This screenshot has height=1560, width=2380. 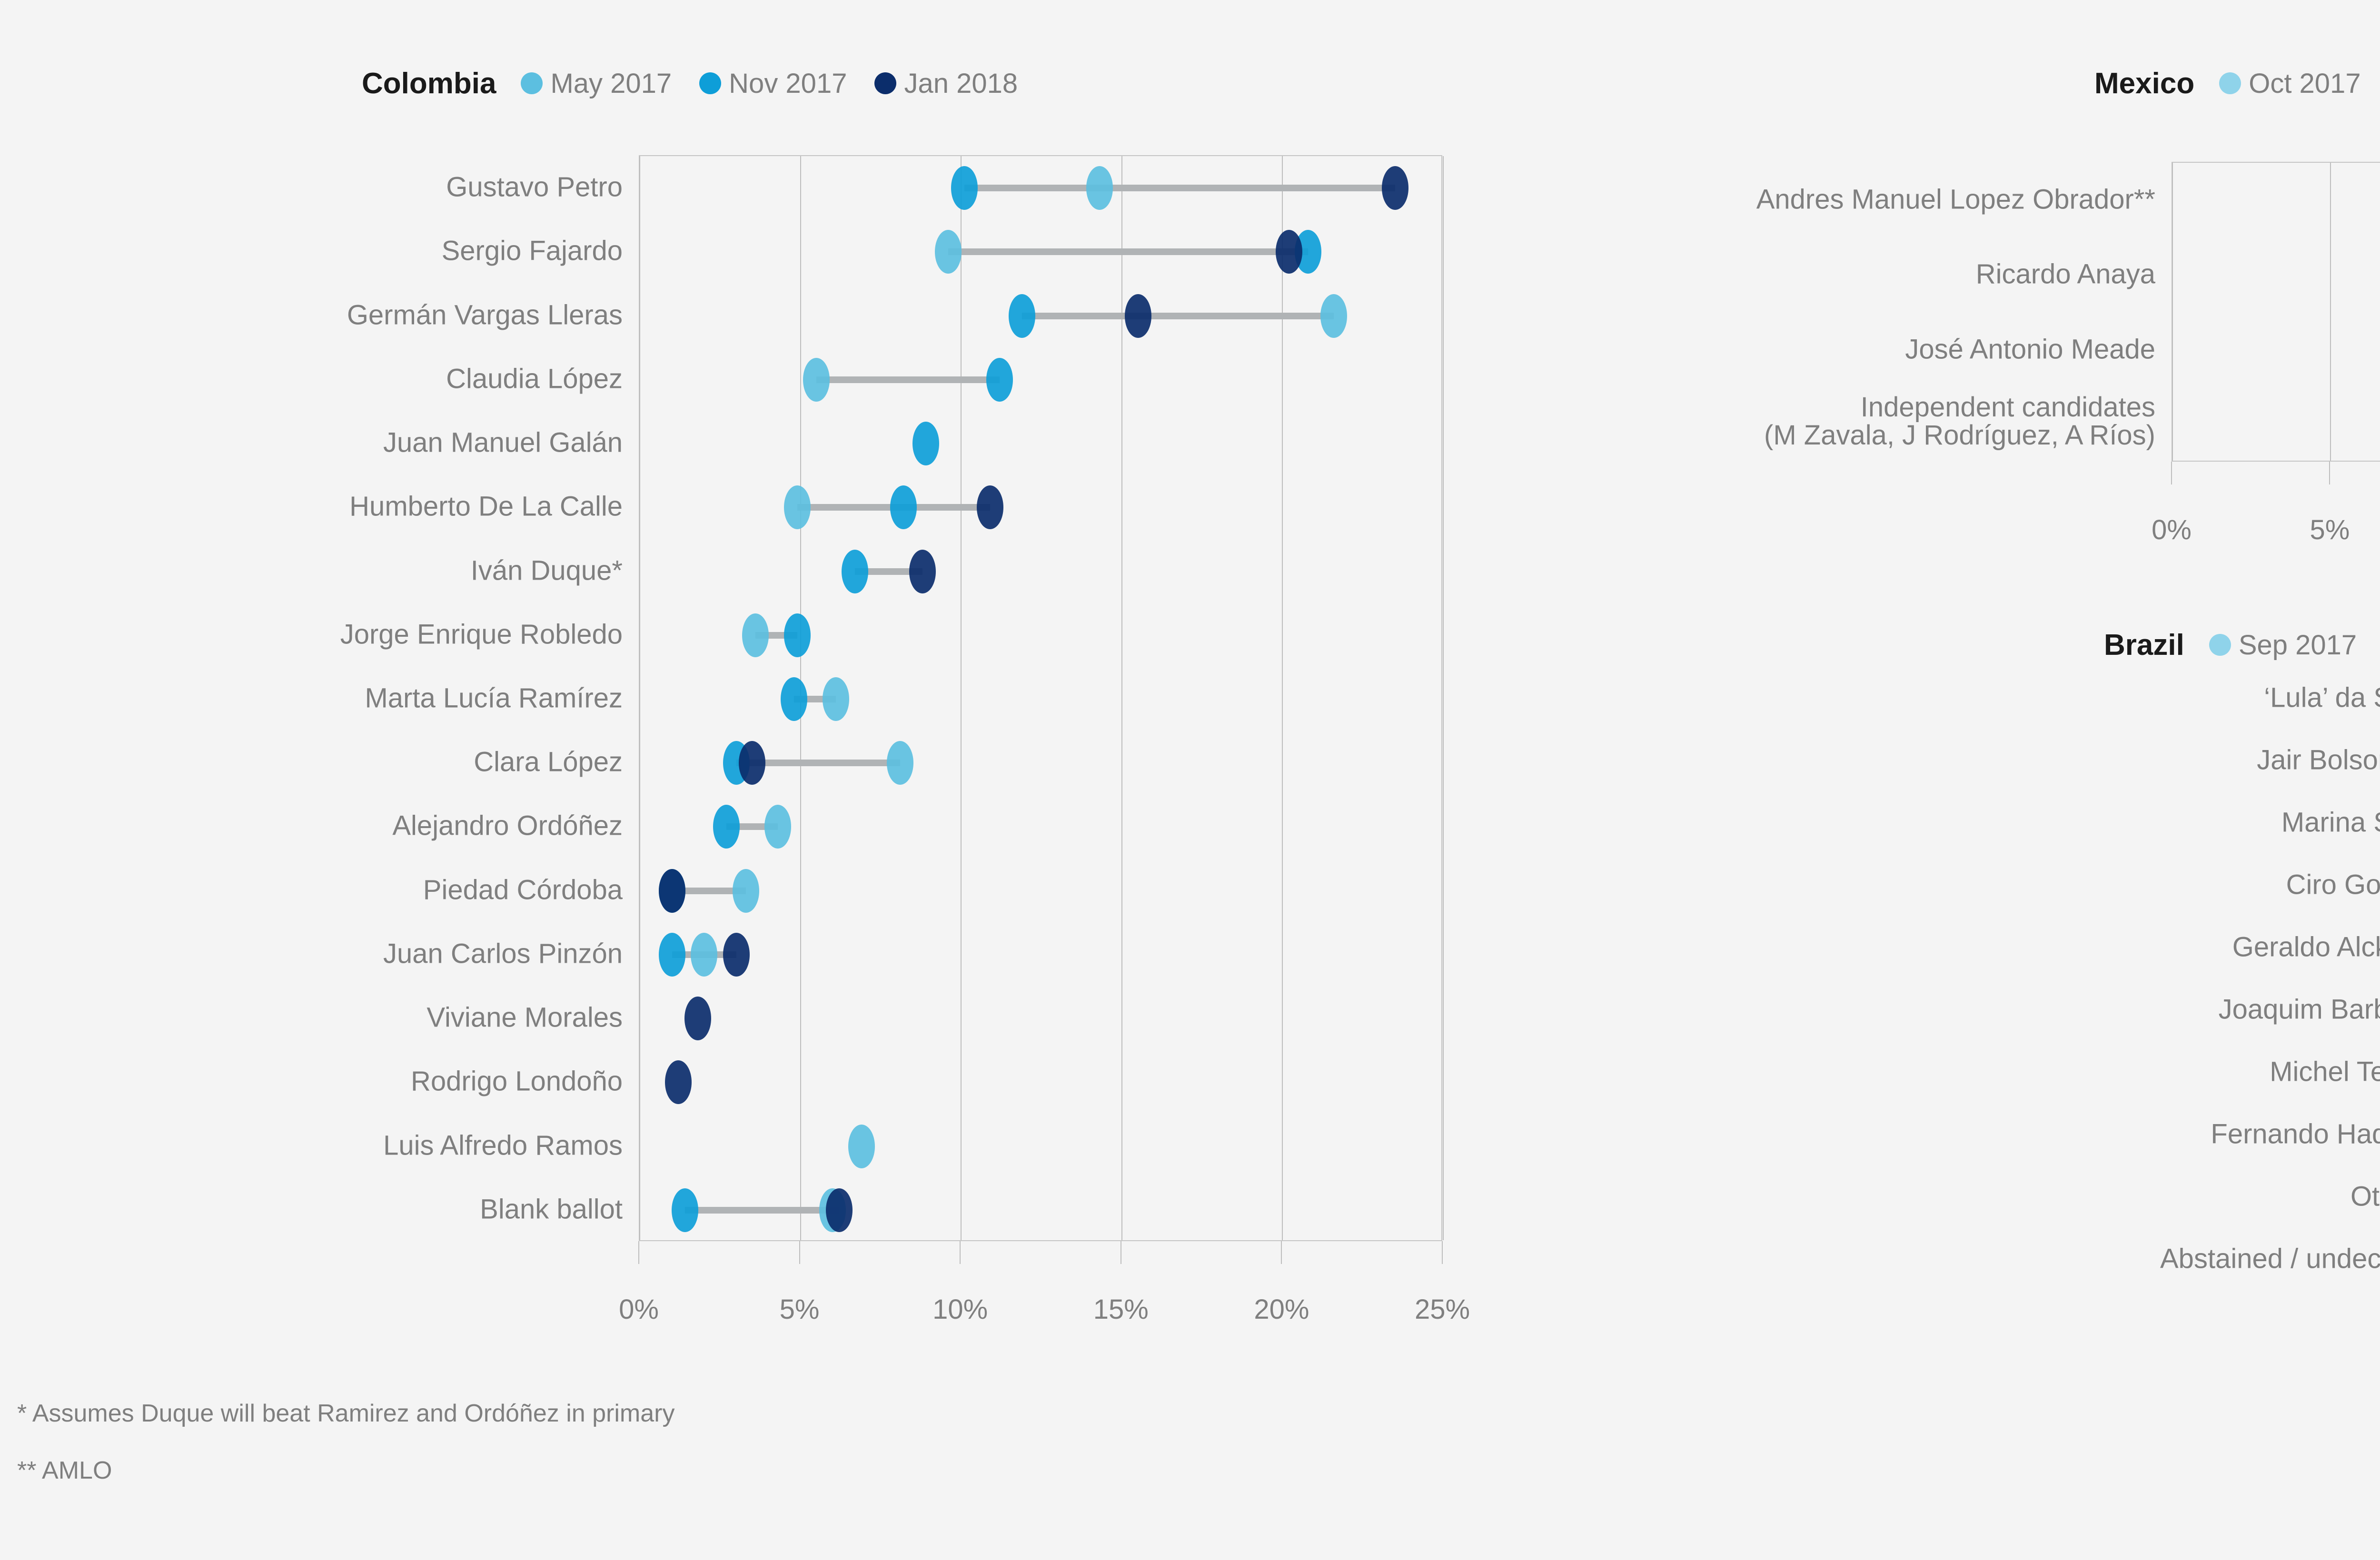 I want to click on category-label: Clara López, so click(x=548, y=762).